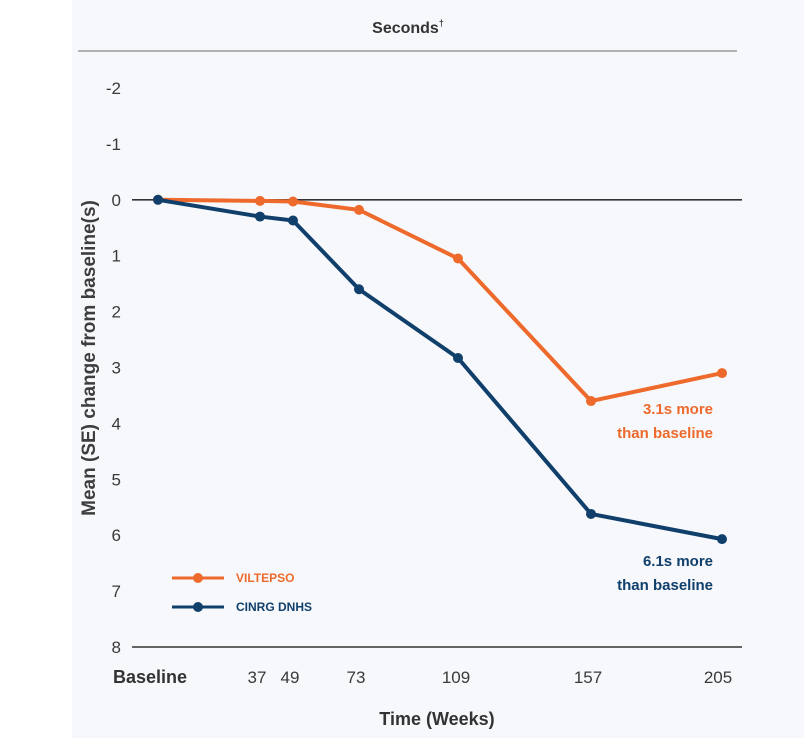 This screenshot has width=804, height=738. What do you see at coordinates (678, 409) in the screenshot?
I see `annotation-line: 3.1s more` at bounding box center [678, 409].